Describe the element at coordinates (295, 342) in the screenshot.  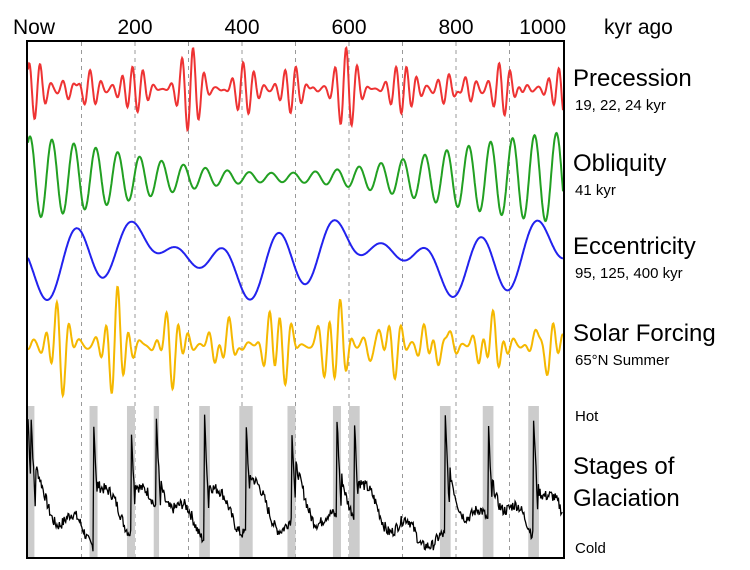
I see `series-line-solar-forcing` at that location.